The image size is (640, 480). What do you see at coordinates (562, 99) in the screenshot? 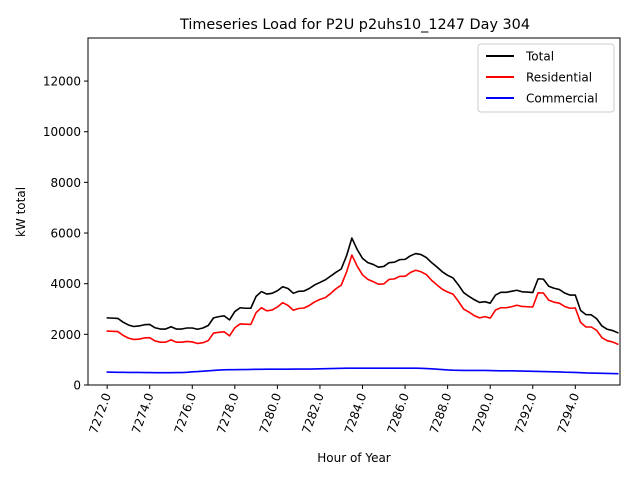
I see `legend-label-commercial: Commercial` at bounding box center [562, 99].